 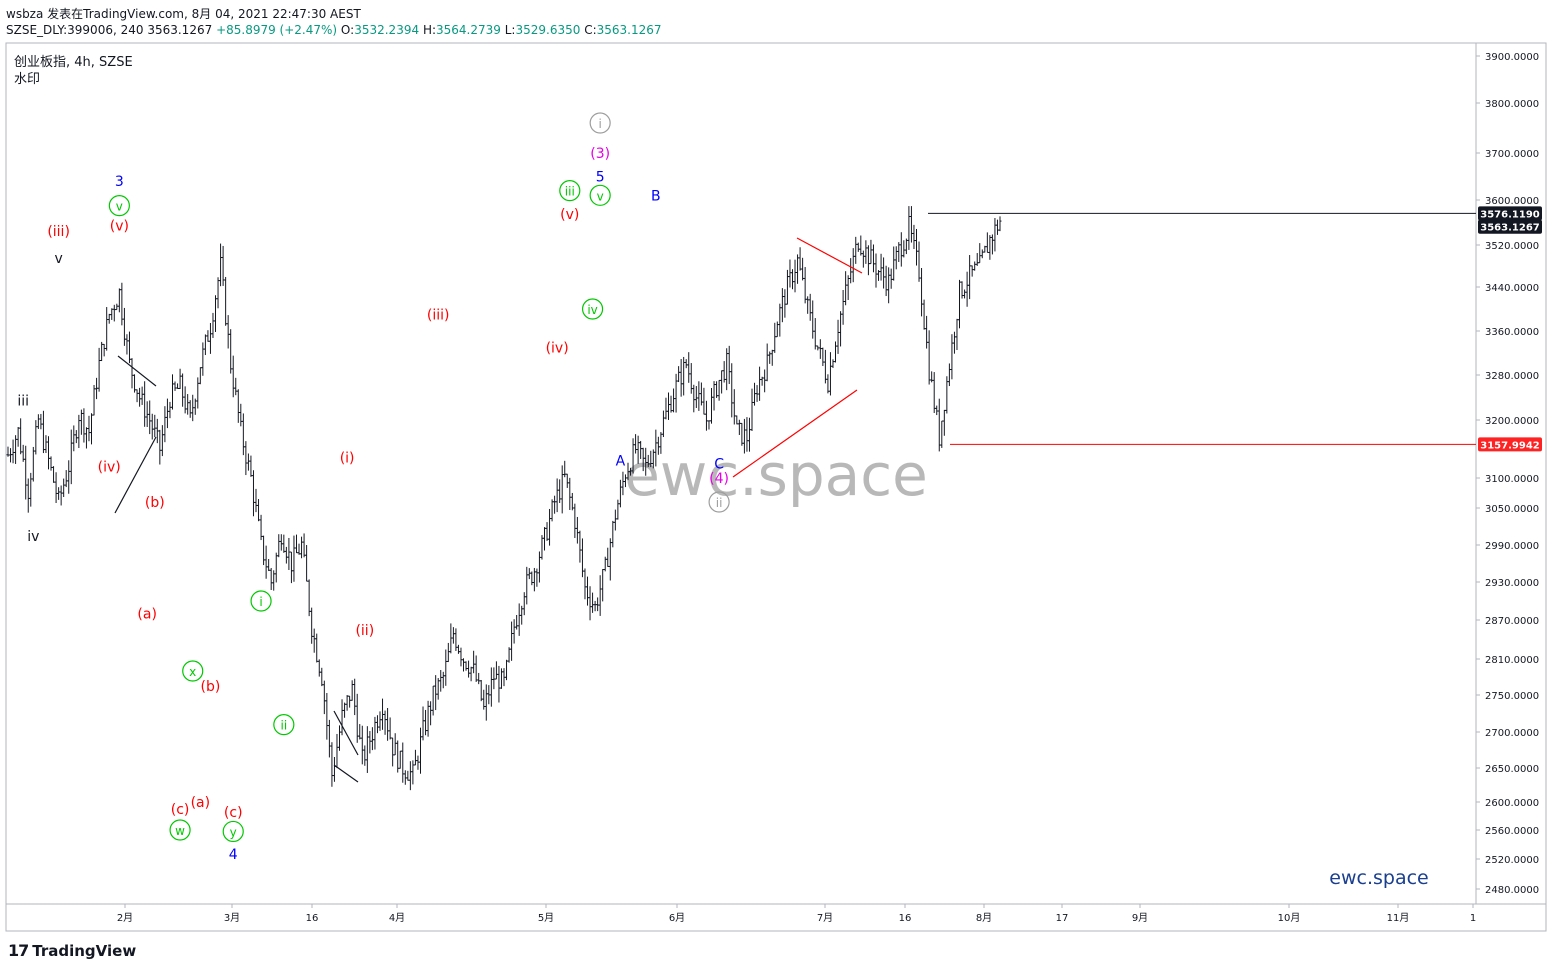 I want to click on wave-label: v, so click(x=600, y=195).